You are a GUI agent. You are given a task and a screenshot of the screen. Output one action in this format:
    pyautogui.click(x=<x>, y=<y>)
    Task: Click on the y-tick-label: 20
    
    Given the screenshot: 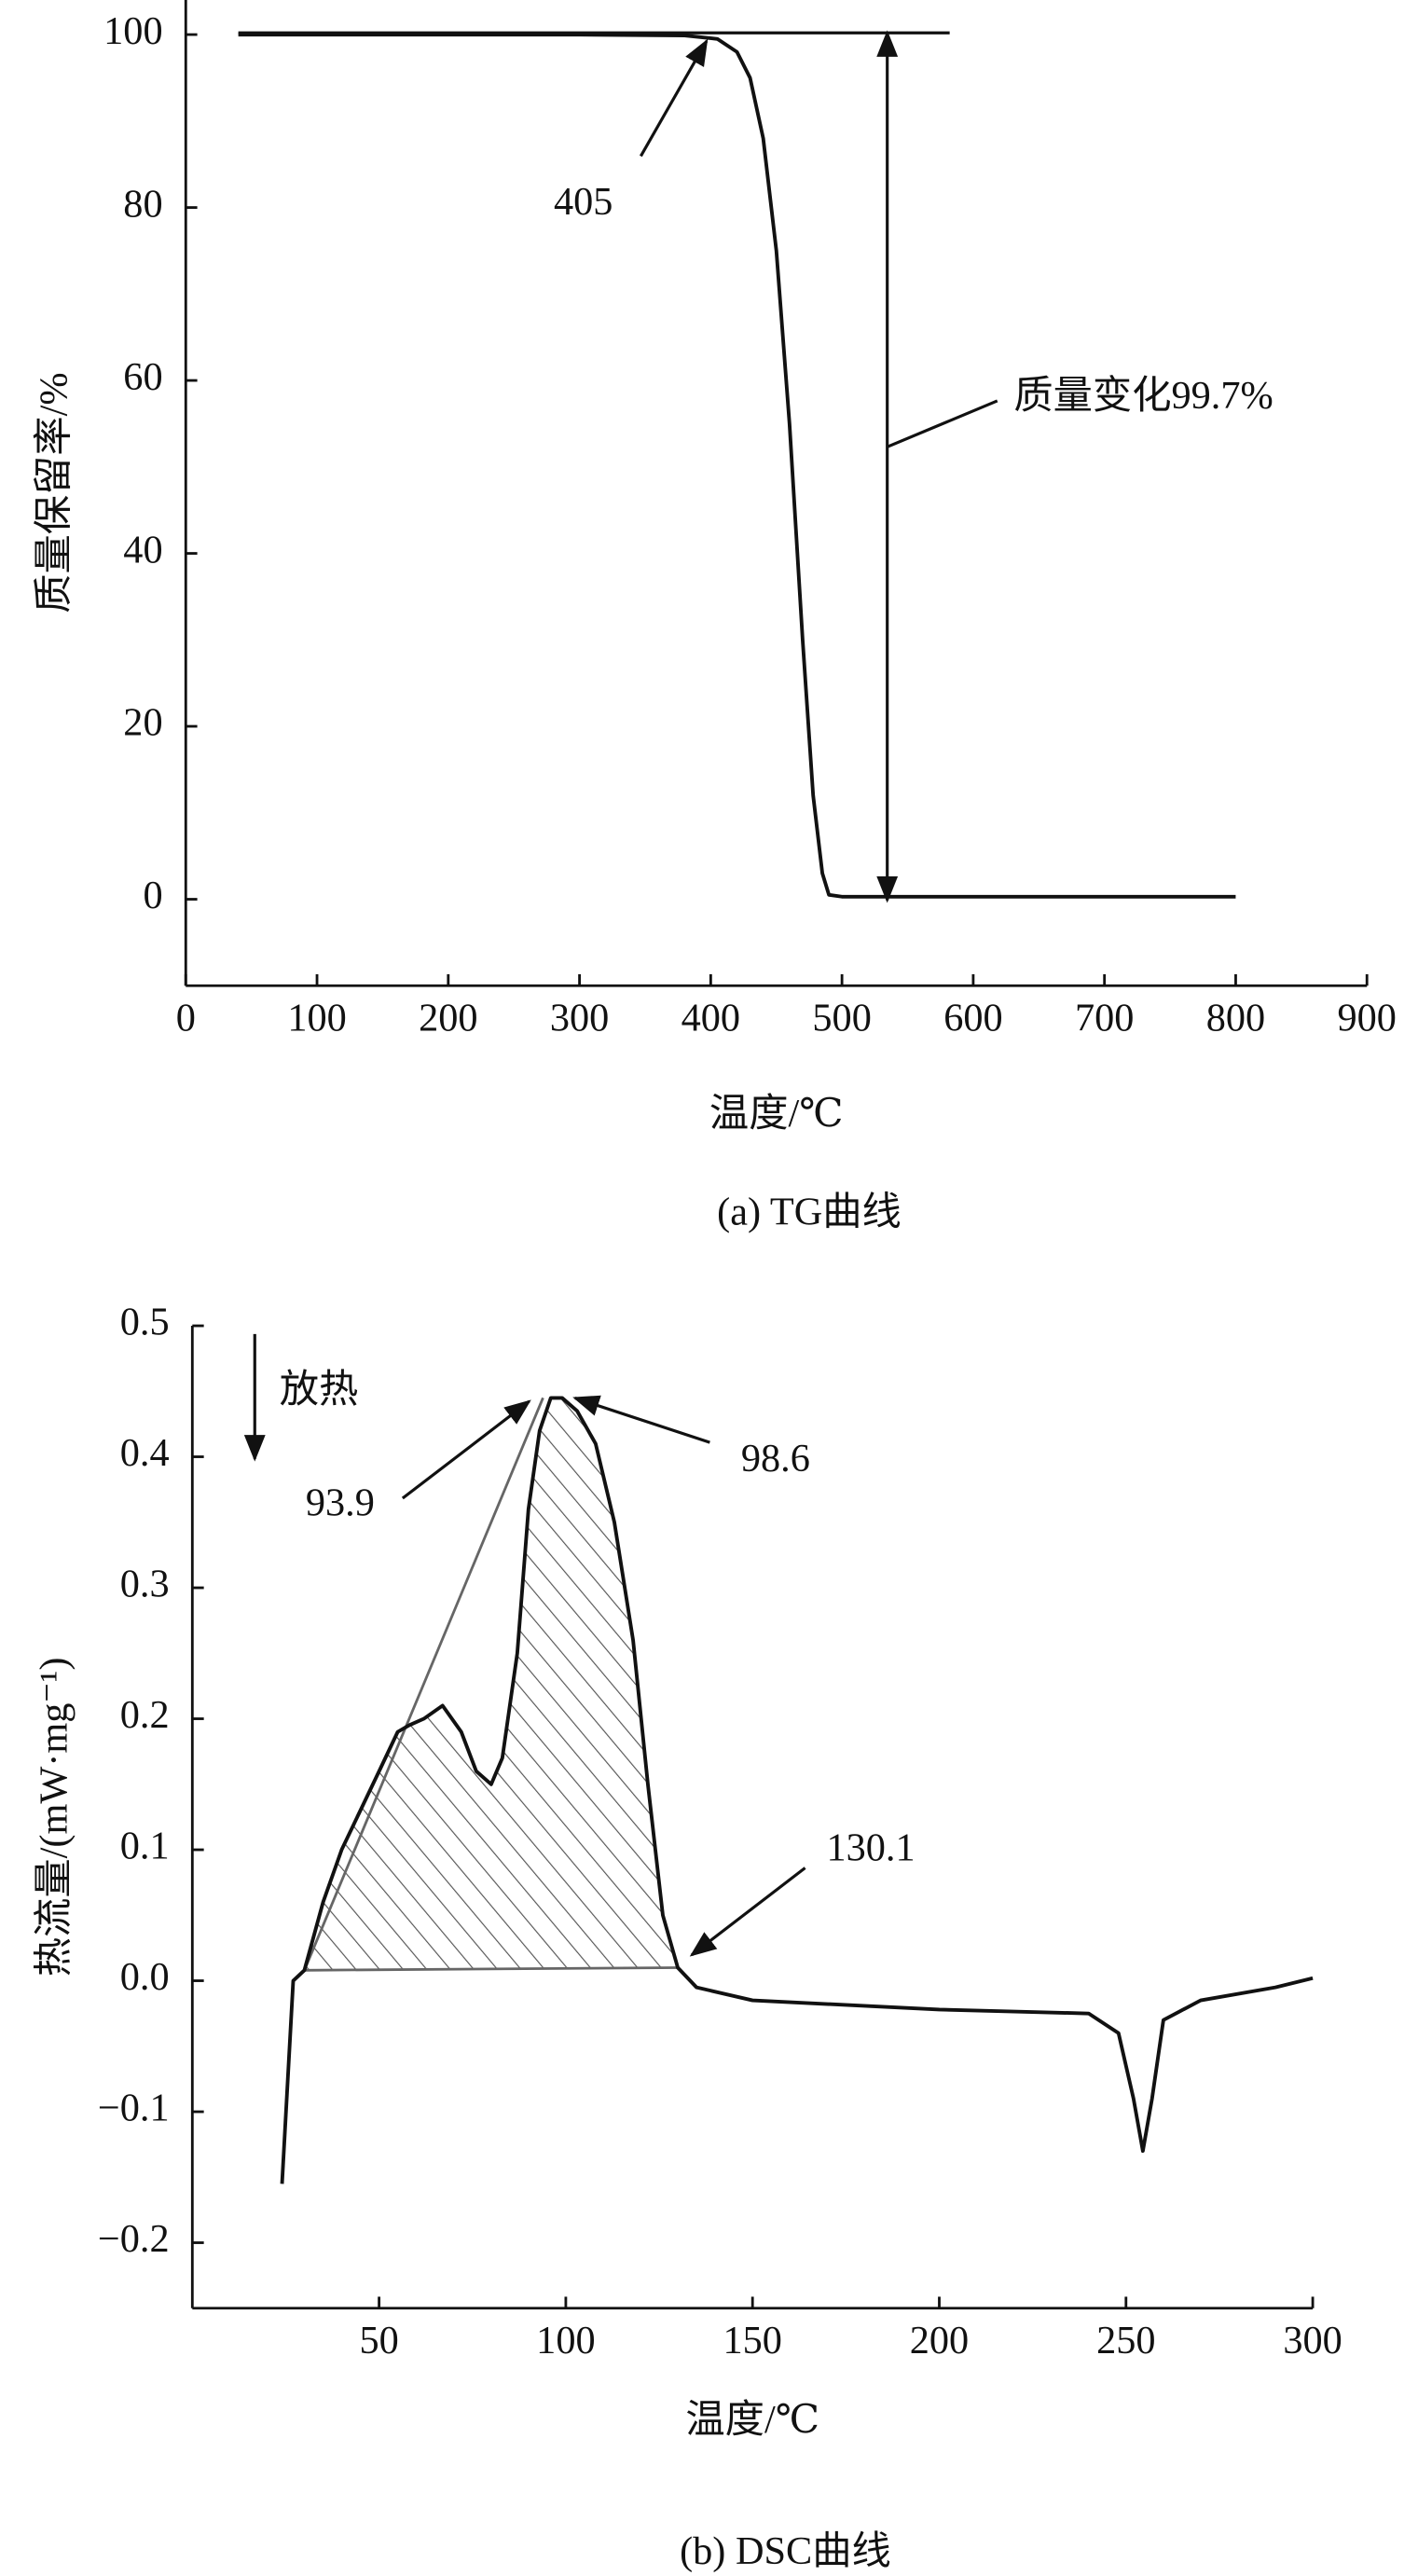 What is the action you would take?
    pyautogui.click(x=142, y=723)
    